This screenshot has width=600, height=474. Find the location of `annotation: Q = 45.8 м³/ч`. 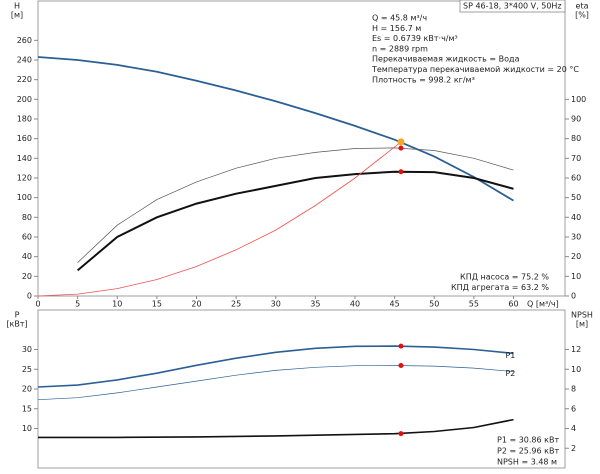

annotation: Q = 45.8 м³/ч is located at coordinates (399, 18).